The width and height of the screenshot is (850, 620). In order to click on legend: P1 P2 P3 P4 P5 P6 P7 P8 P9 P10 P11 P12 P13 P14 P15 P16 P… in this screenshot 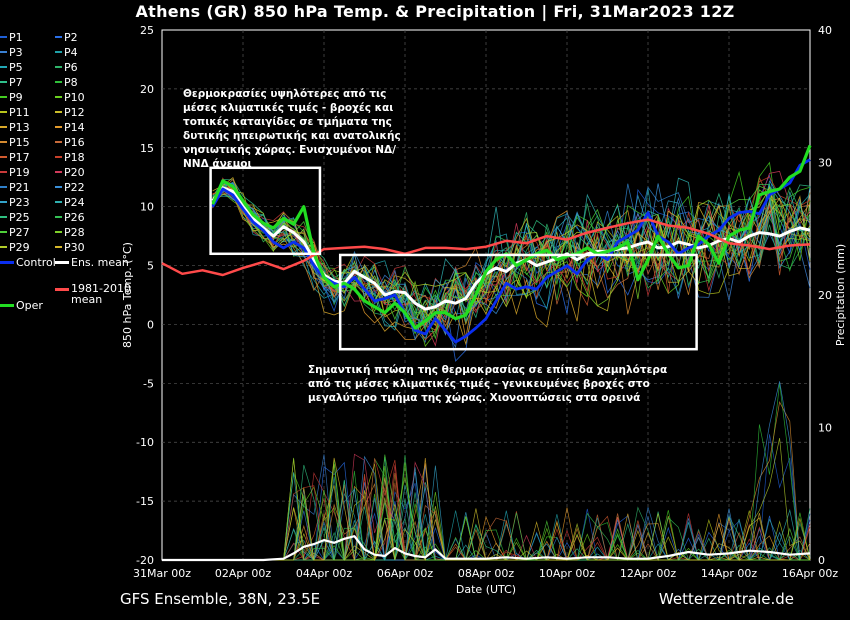, I will do `click(67, 176)`.